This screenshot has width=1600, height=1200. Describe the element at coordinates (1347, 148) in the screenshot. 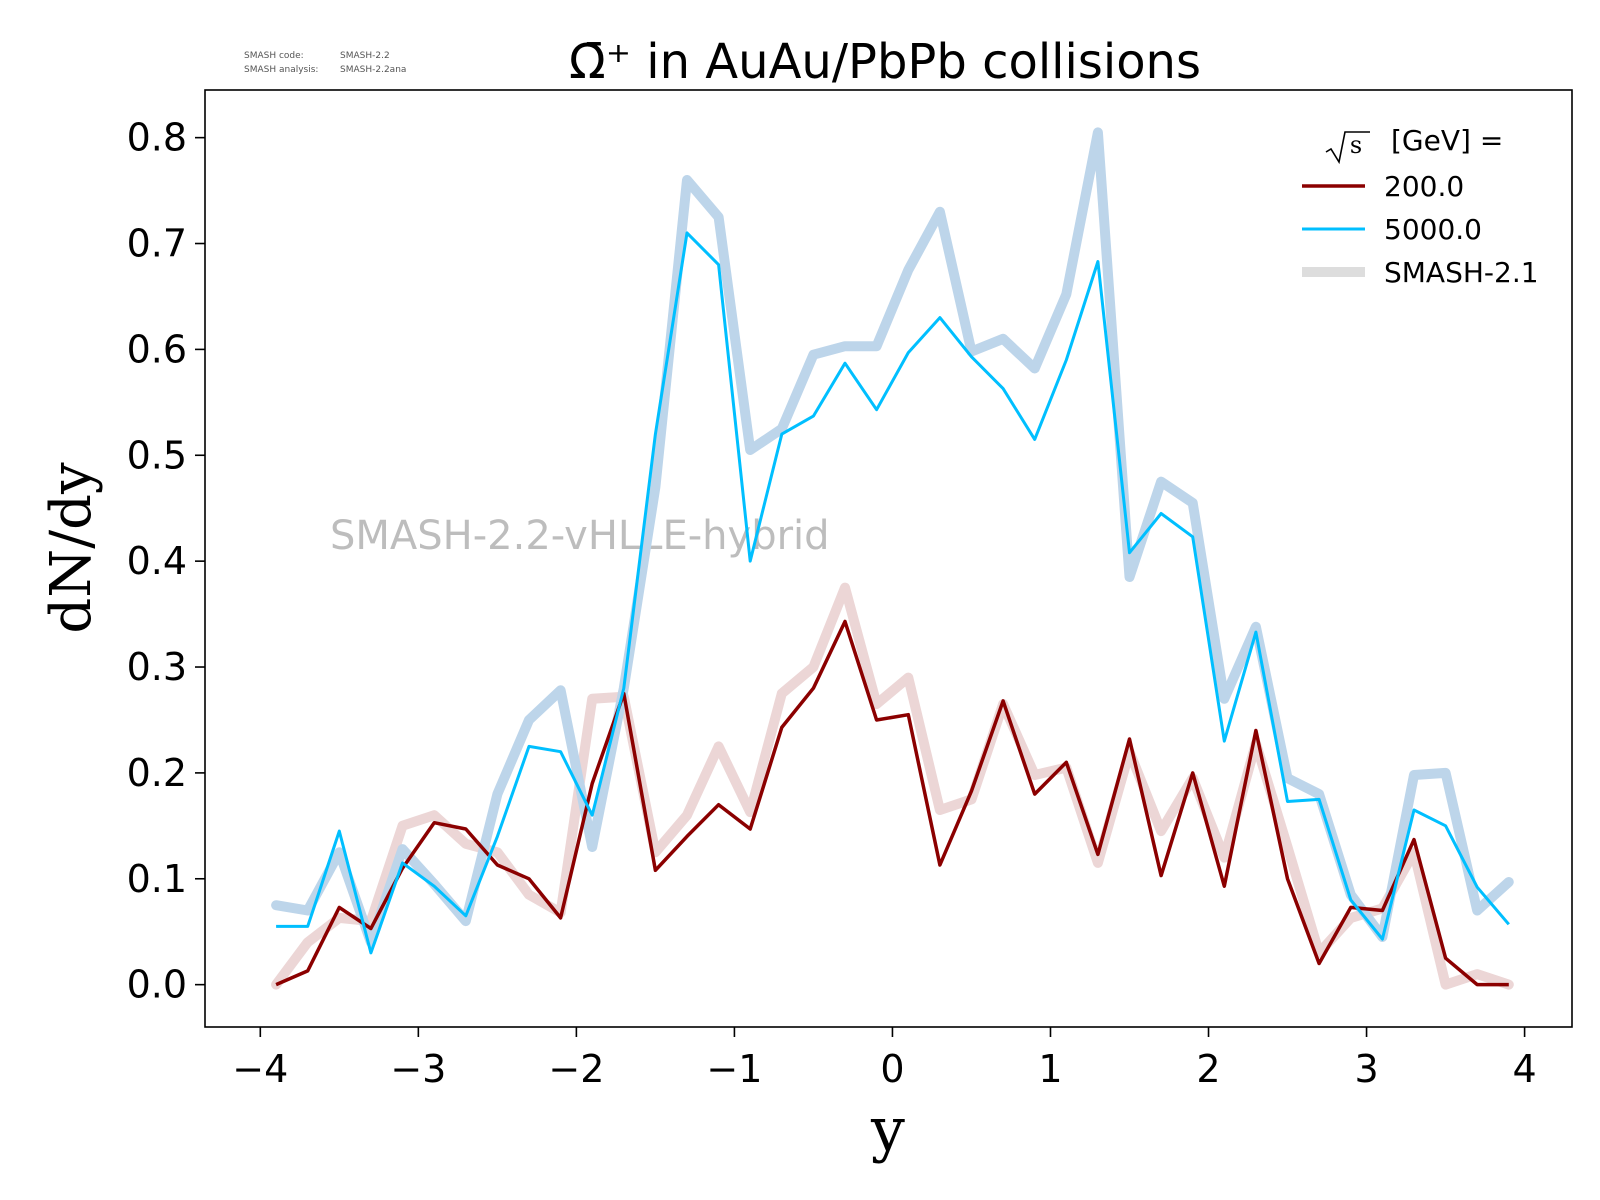

I see `sqrt-icon` at that location.